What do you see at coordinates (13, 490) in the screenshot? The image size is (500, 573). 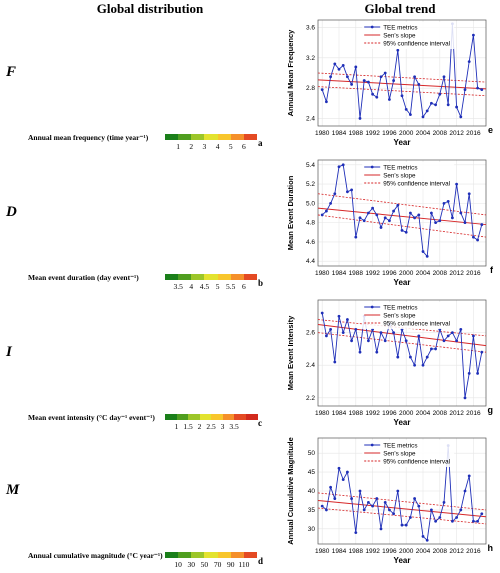 I see `row-label-M: M` at bounding box center [13, 490].